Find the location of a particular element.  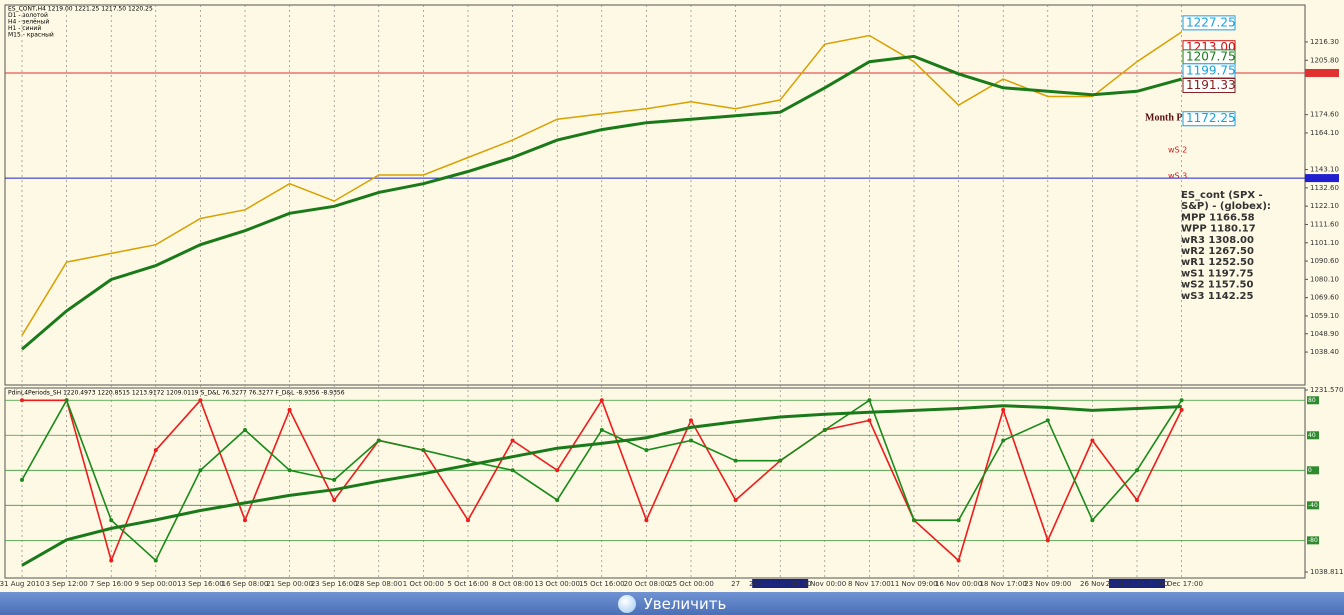

osc-tick-label: -40 is located at coordinates (1313, 505).